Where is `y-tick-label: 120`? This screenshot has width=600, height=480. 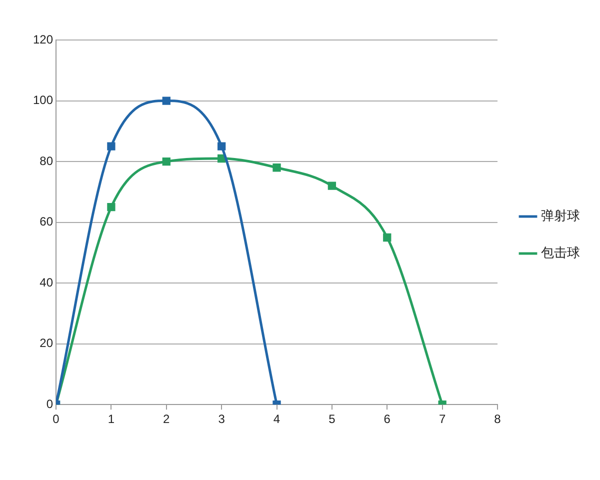 y-tick-label: 120 is located at coordinates (43, 39).